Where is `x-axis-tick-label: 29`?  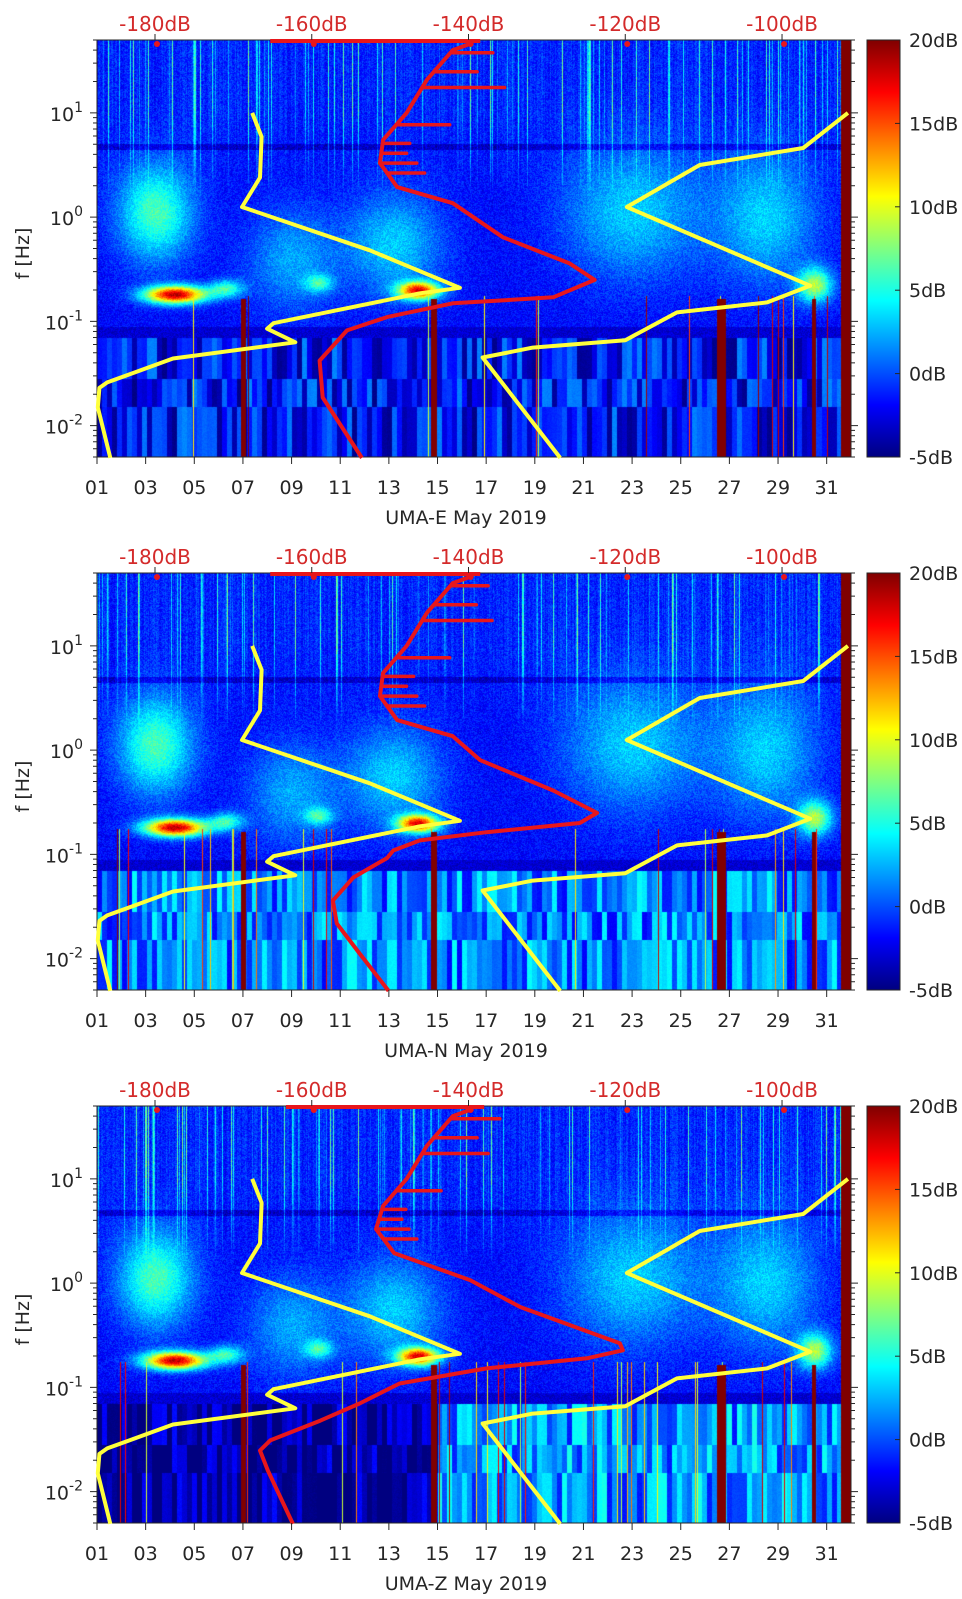
x-axis-tick-label: 29 is located at coordinates (778, 488).